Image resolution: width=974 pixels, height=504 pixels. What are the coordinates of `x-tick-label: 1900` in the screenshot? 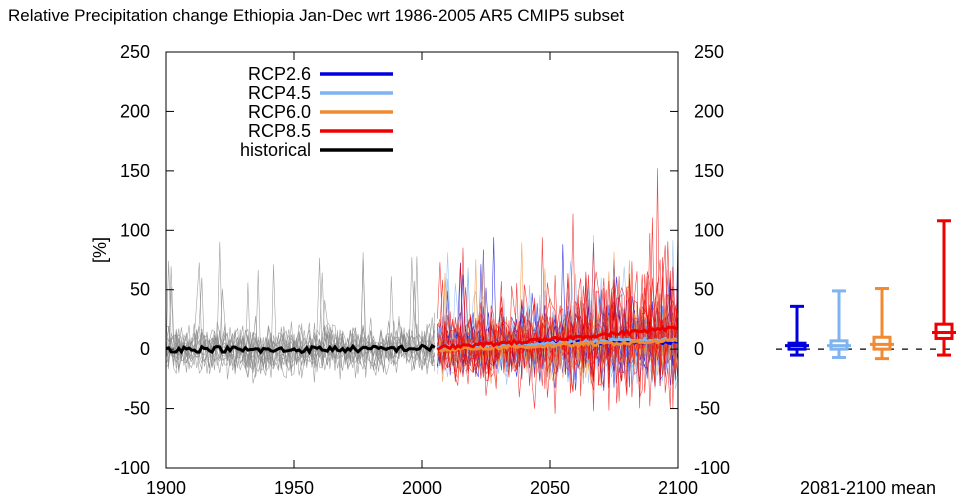 It's located at (166, 488).